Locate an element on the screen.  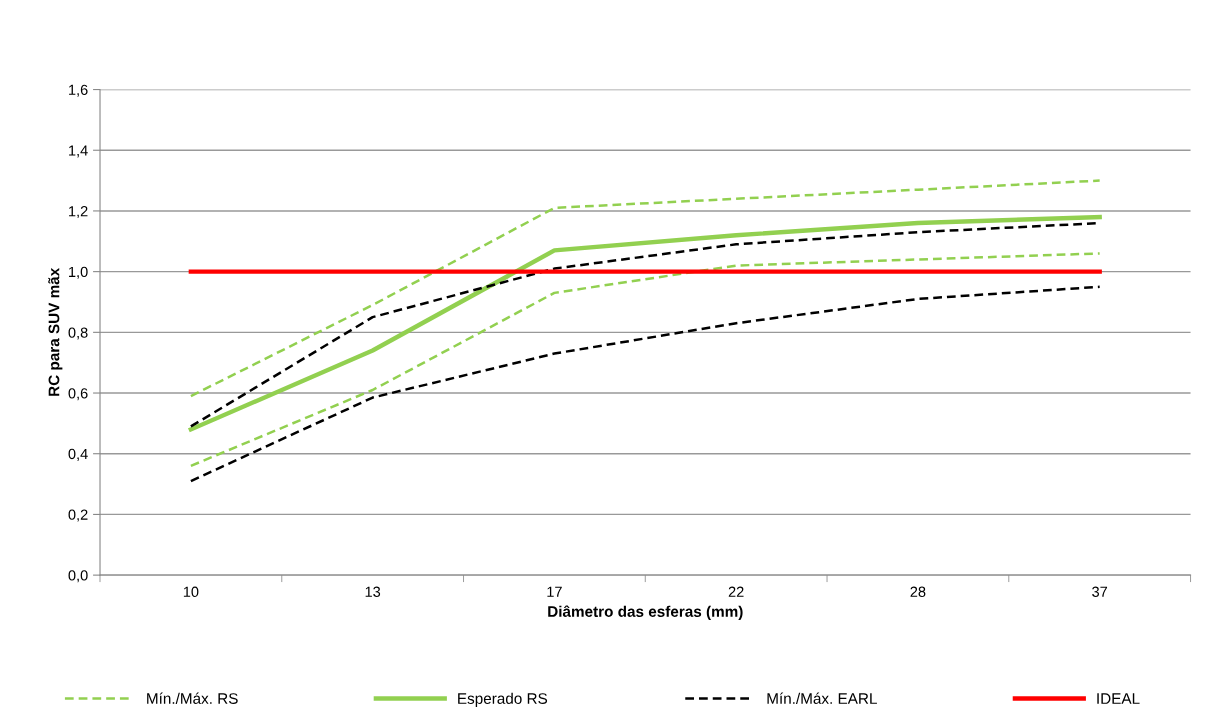
legend-label: IDEAL is located at coordinates (1118, 698).